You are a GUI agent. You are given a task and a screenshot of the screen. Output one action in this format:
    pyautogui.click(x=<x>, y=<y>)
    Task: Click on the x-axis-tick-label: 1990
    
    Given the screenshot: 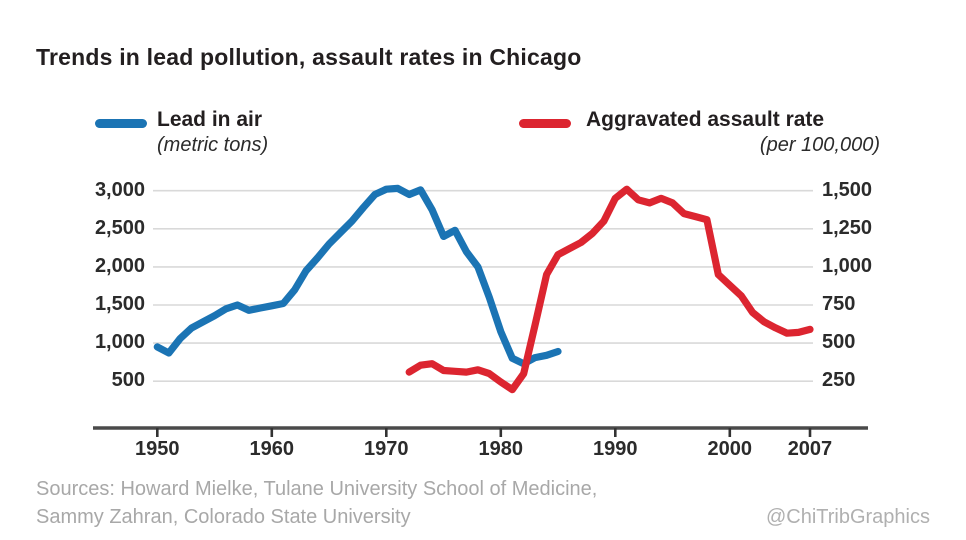 What is the action you would take?
    pyautogui.click(x=615, y=449)
    